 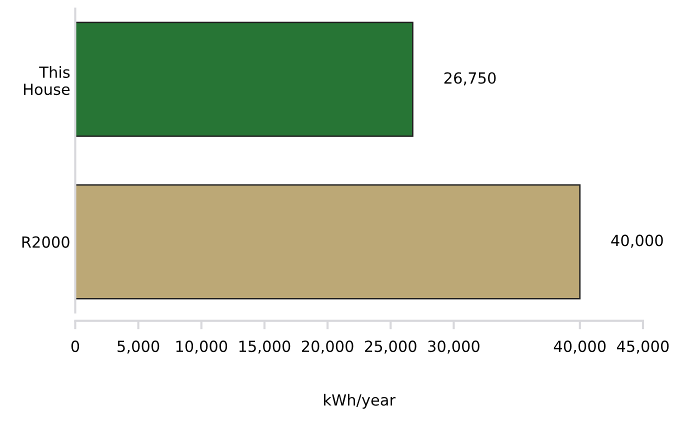 I want to click on data-label: 26,750, so click(x=470, y=79).